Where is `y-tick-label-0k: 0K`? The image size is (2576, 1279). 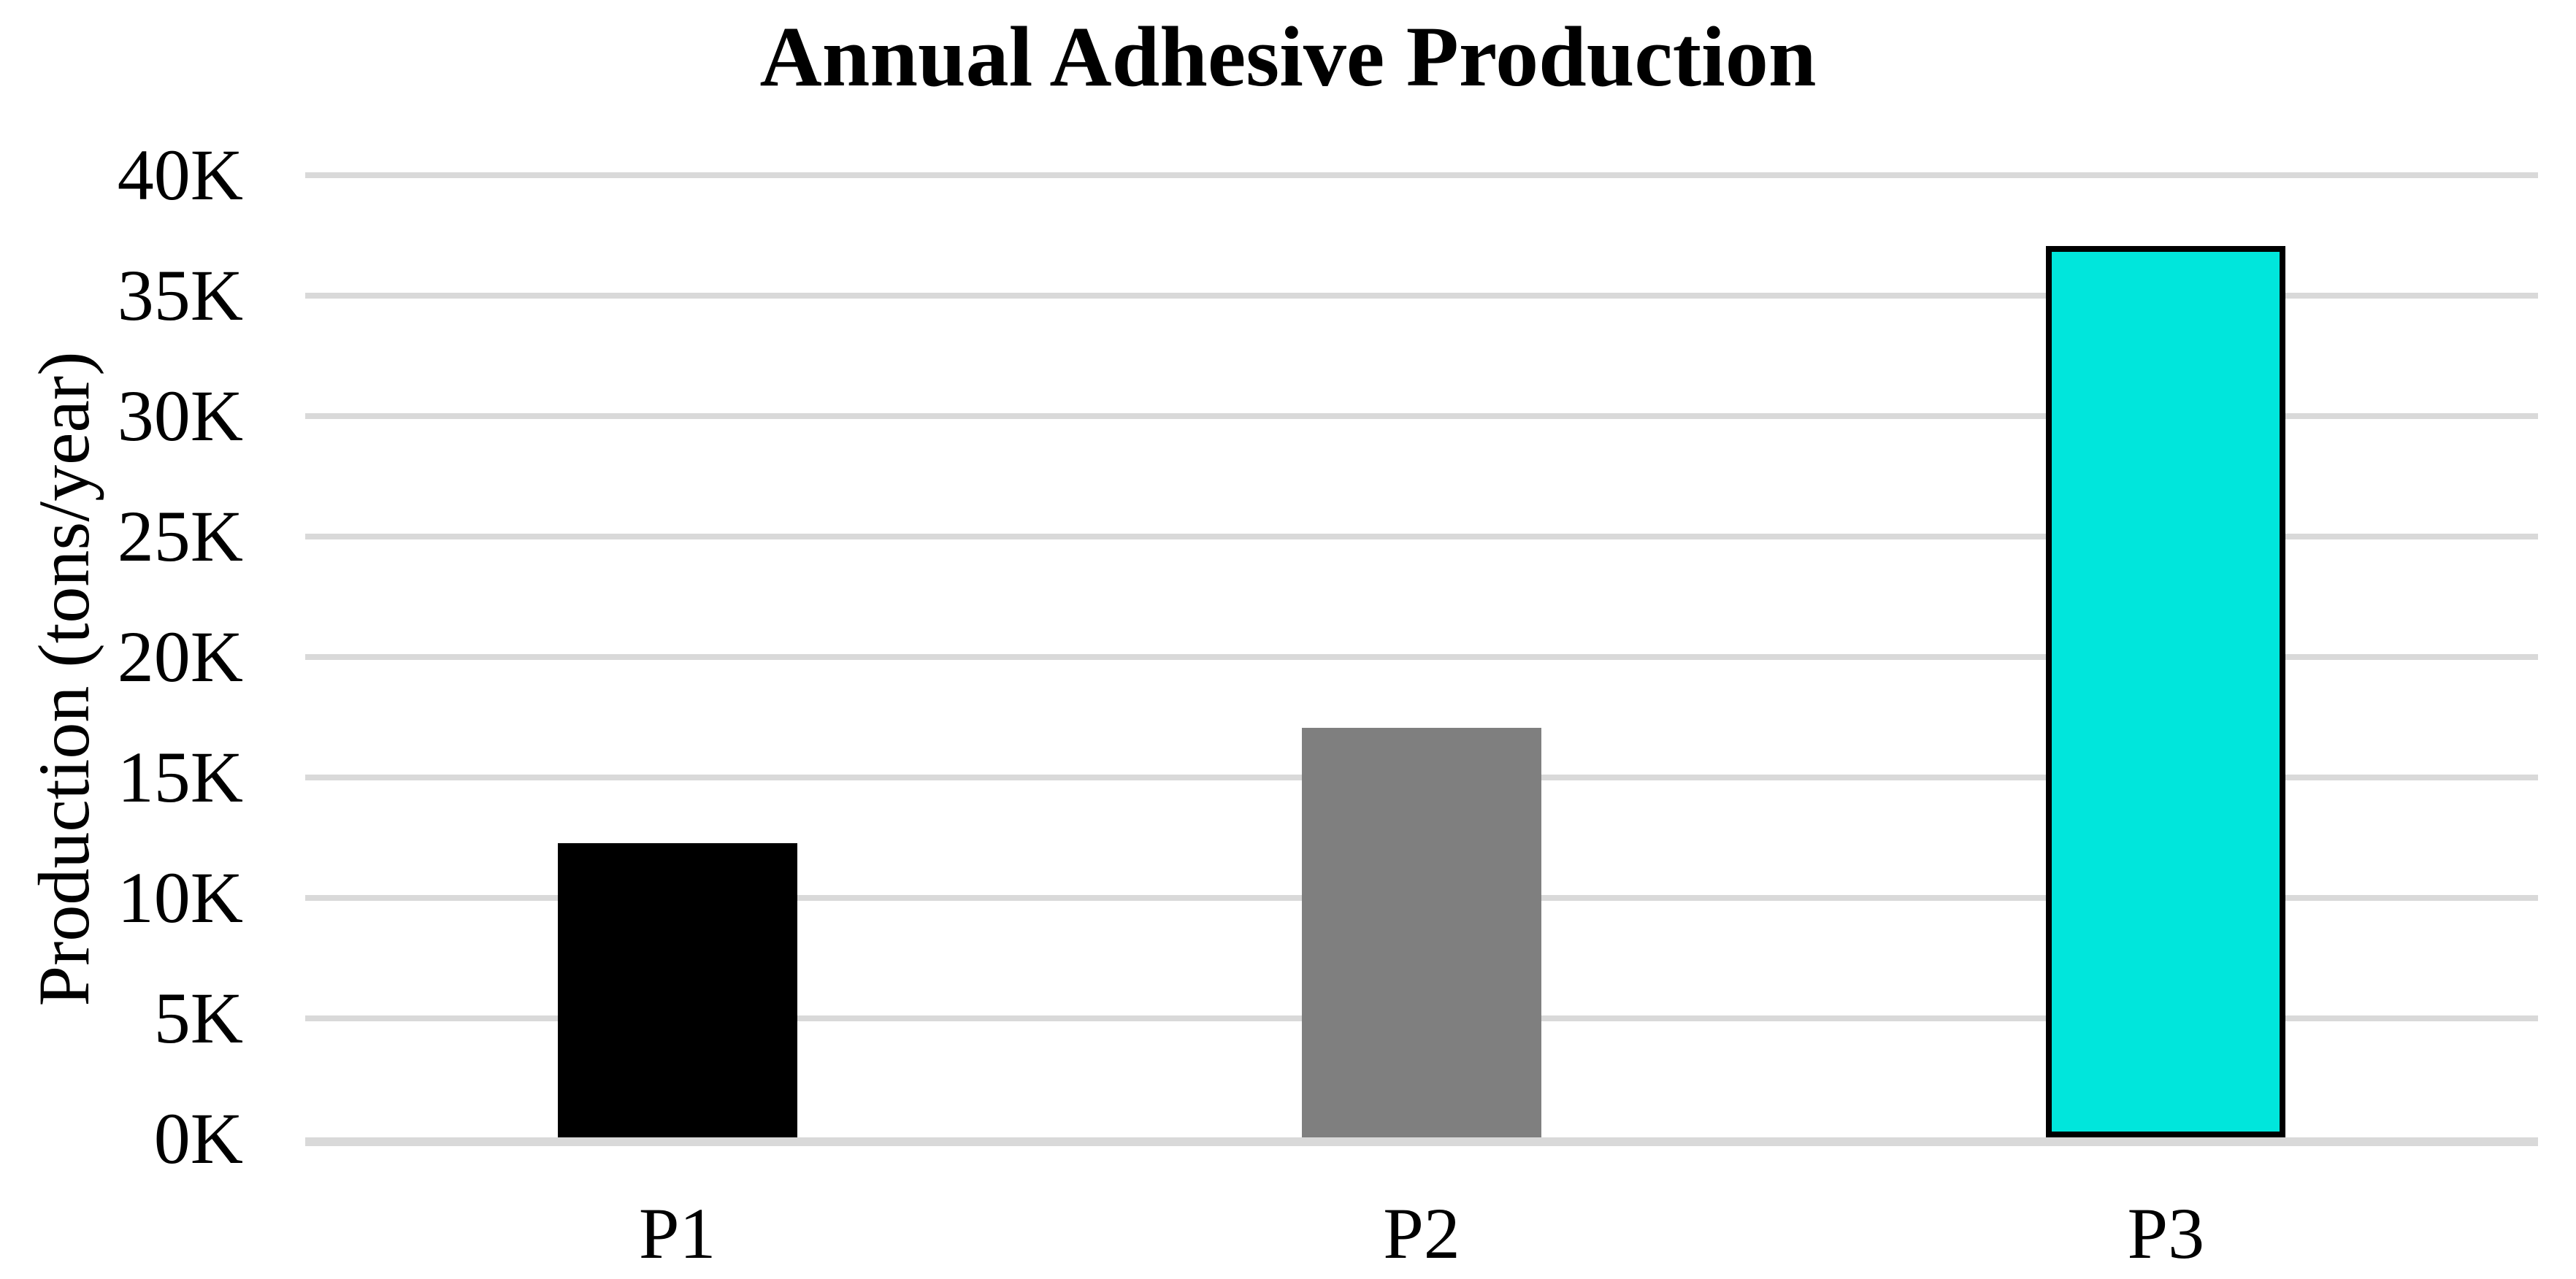 y-tick-label-0k: 0K is located at coordinates (198, 1138).